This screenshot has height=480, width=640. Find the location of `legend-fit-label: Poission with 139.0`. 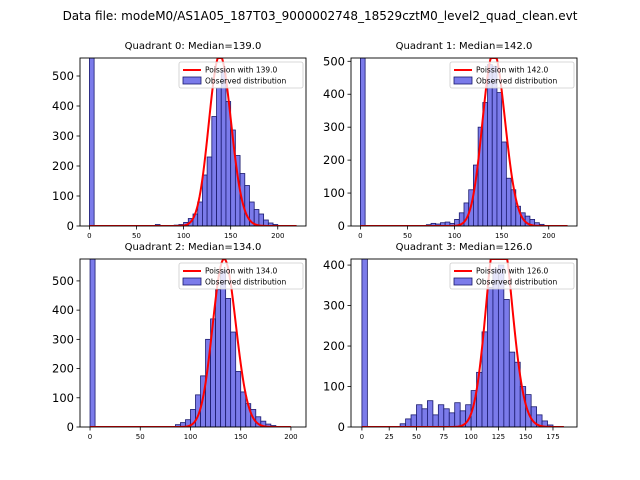

legend-fit-label: Poission with 139.0 is located at coordinates (241, 70).